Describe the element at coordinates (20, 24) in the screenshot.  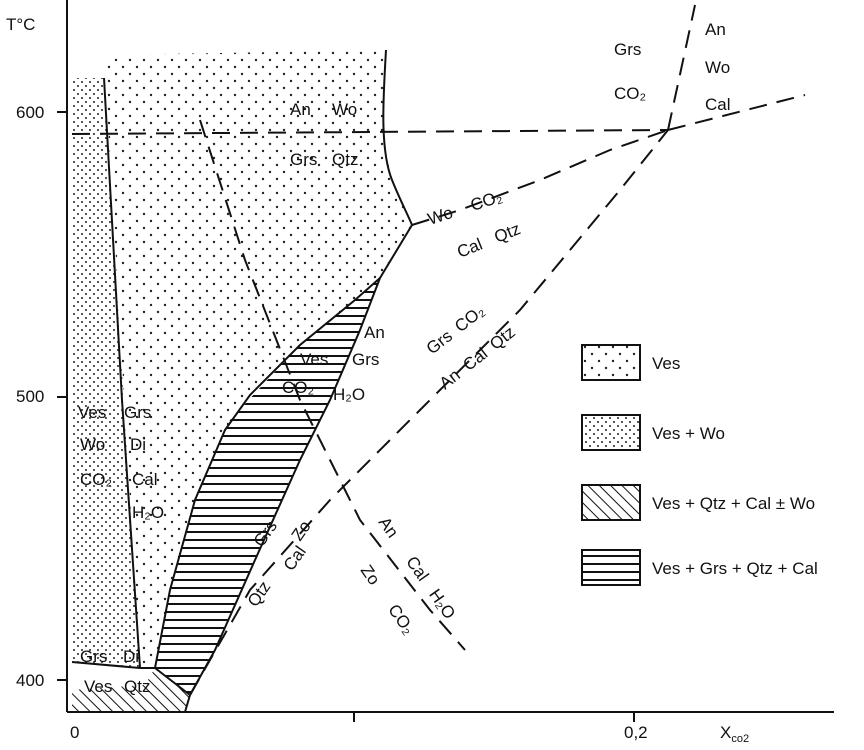
I see `y-axis-title: T°C` at that location.